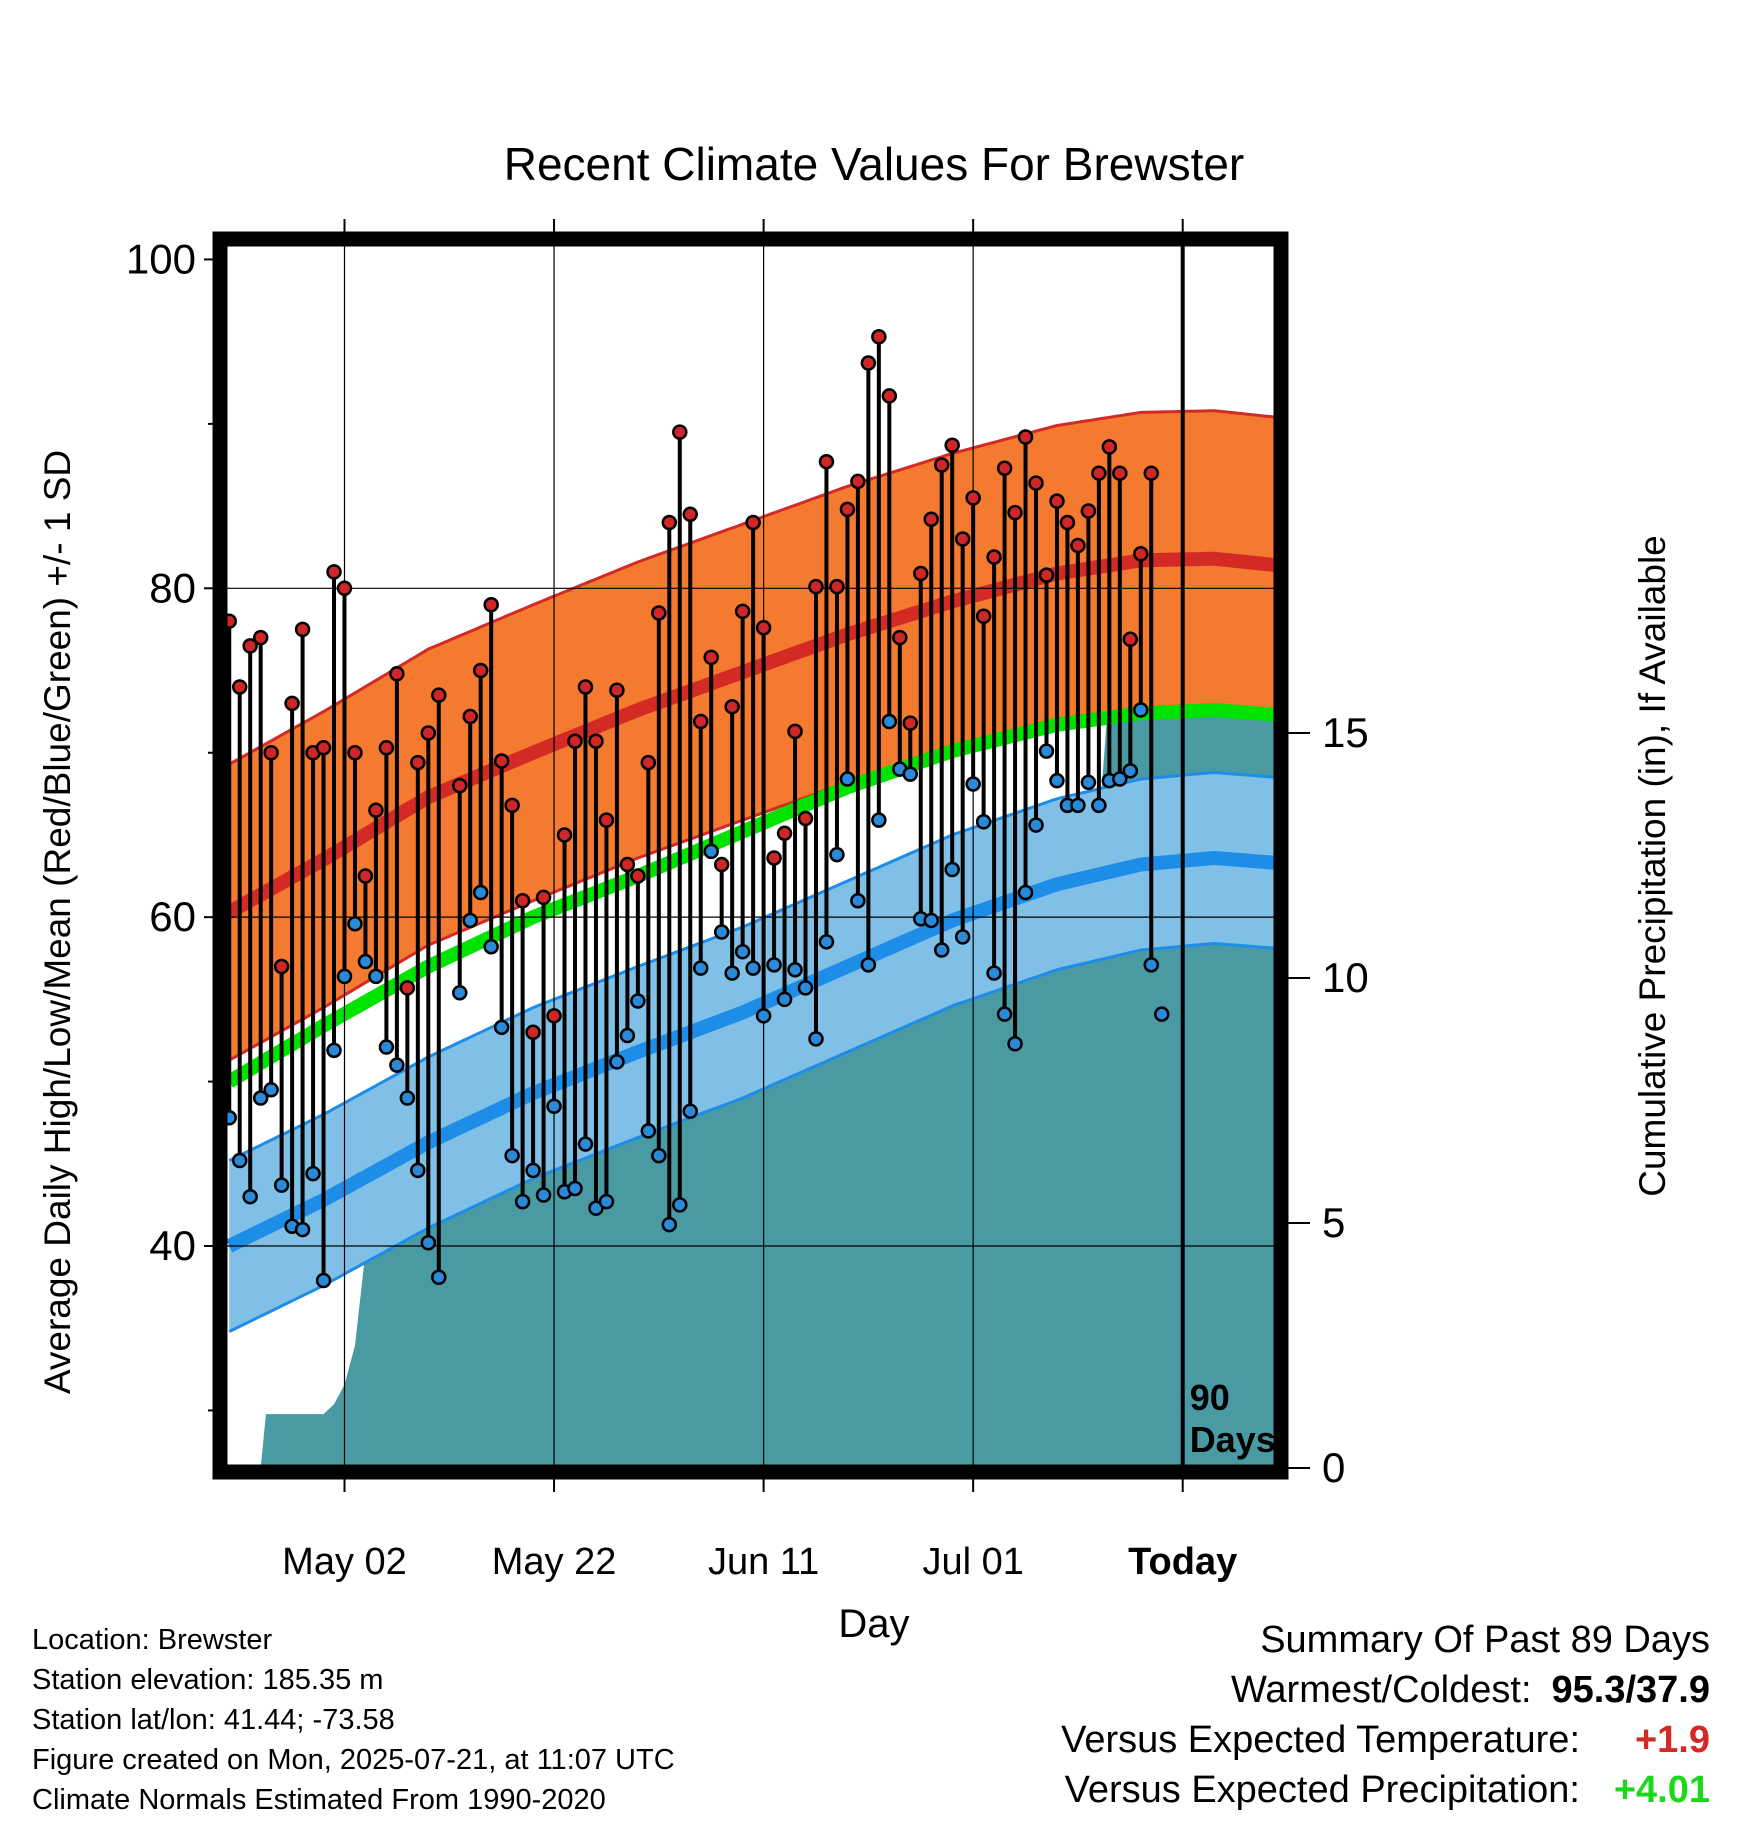  I want to click on y-tick-label: 100, so click(161, 258).